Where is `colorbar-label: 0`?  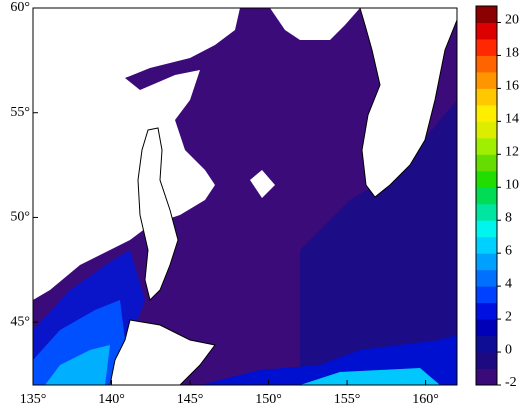
colorbar-label: 0 is located at coordinates (508, 349).